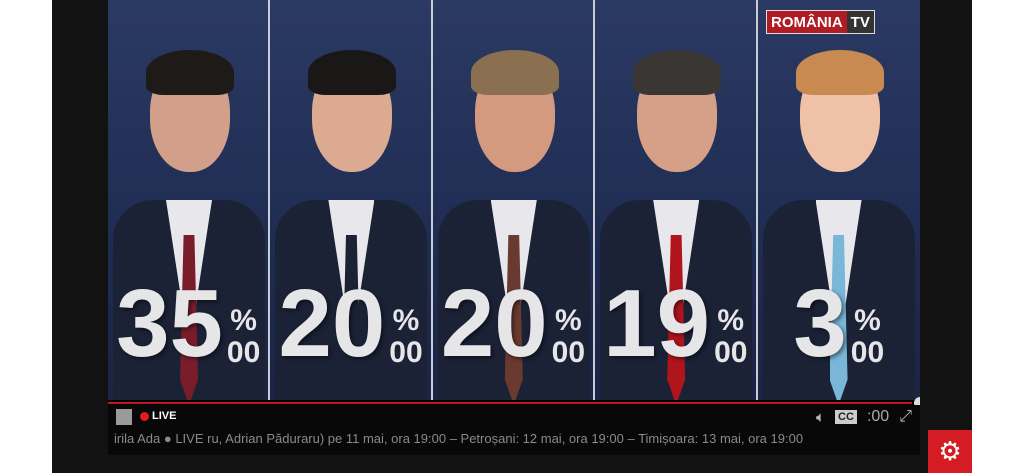 This screenshot has height=473, width=1024. Describe the element at coordinates (878, 416) in the screenshot. I see `time-display: :00` at that location.